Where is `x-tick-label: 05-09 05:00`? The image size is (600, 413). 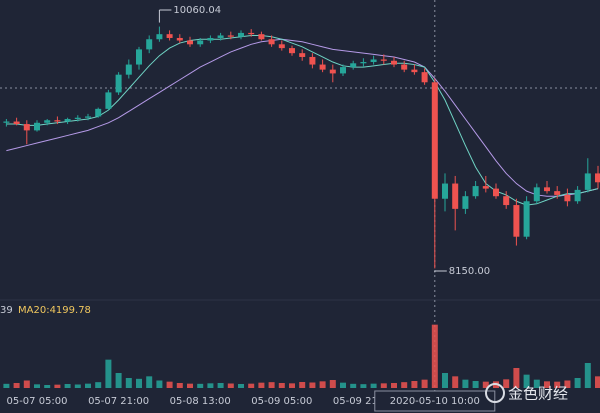 x-tick-label: 05-09 05:00 is located at coordinates (281, 401).